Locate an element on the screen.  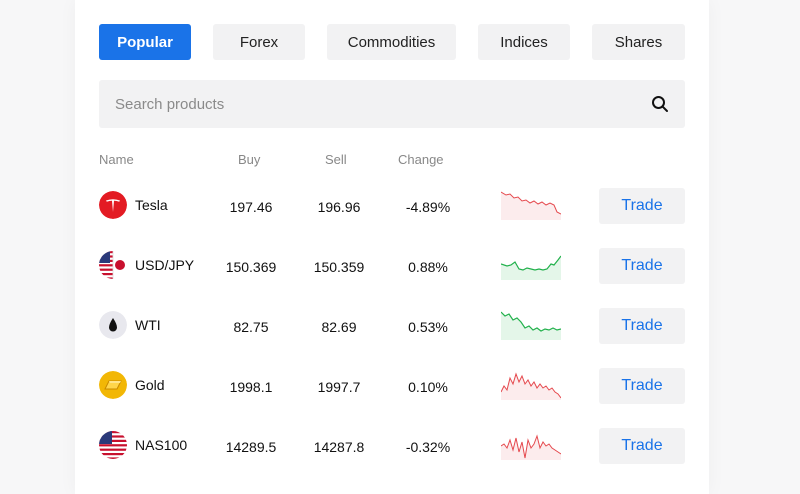
change-percent: 0.10% is located at coordinates (428, 387).